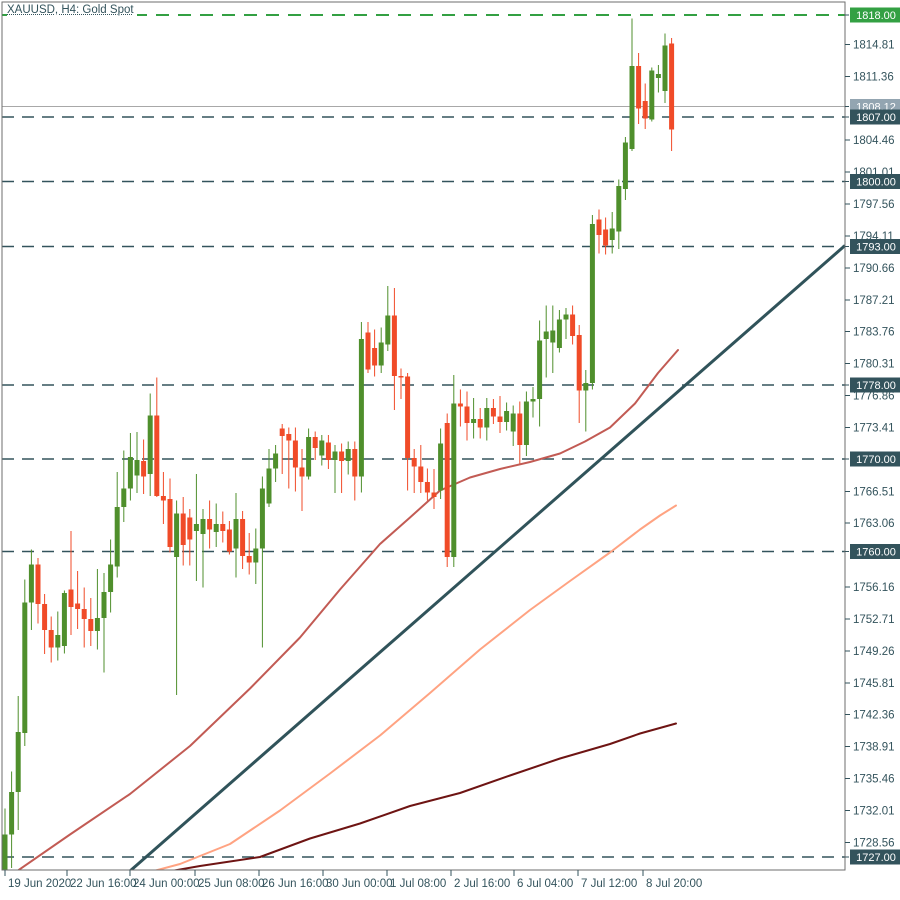  Describe the element at coordinates (674, 884) in the screenshot. I see `x-tick-label: 8 Jul 20:00` at that location.